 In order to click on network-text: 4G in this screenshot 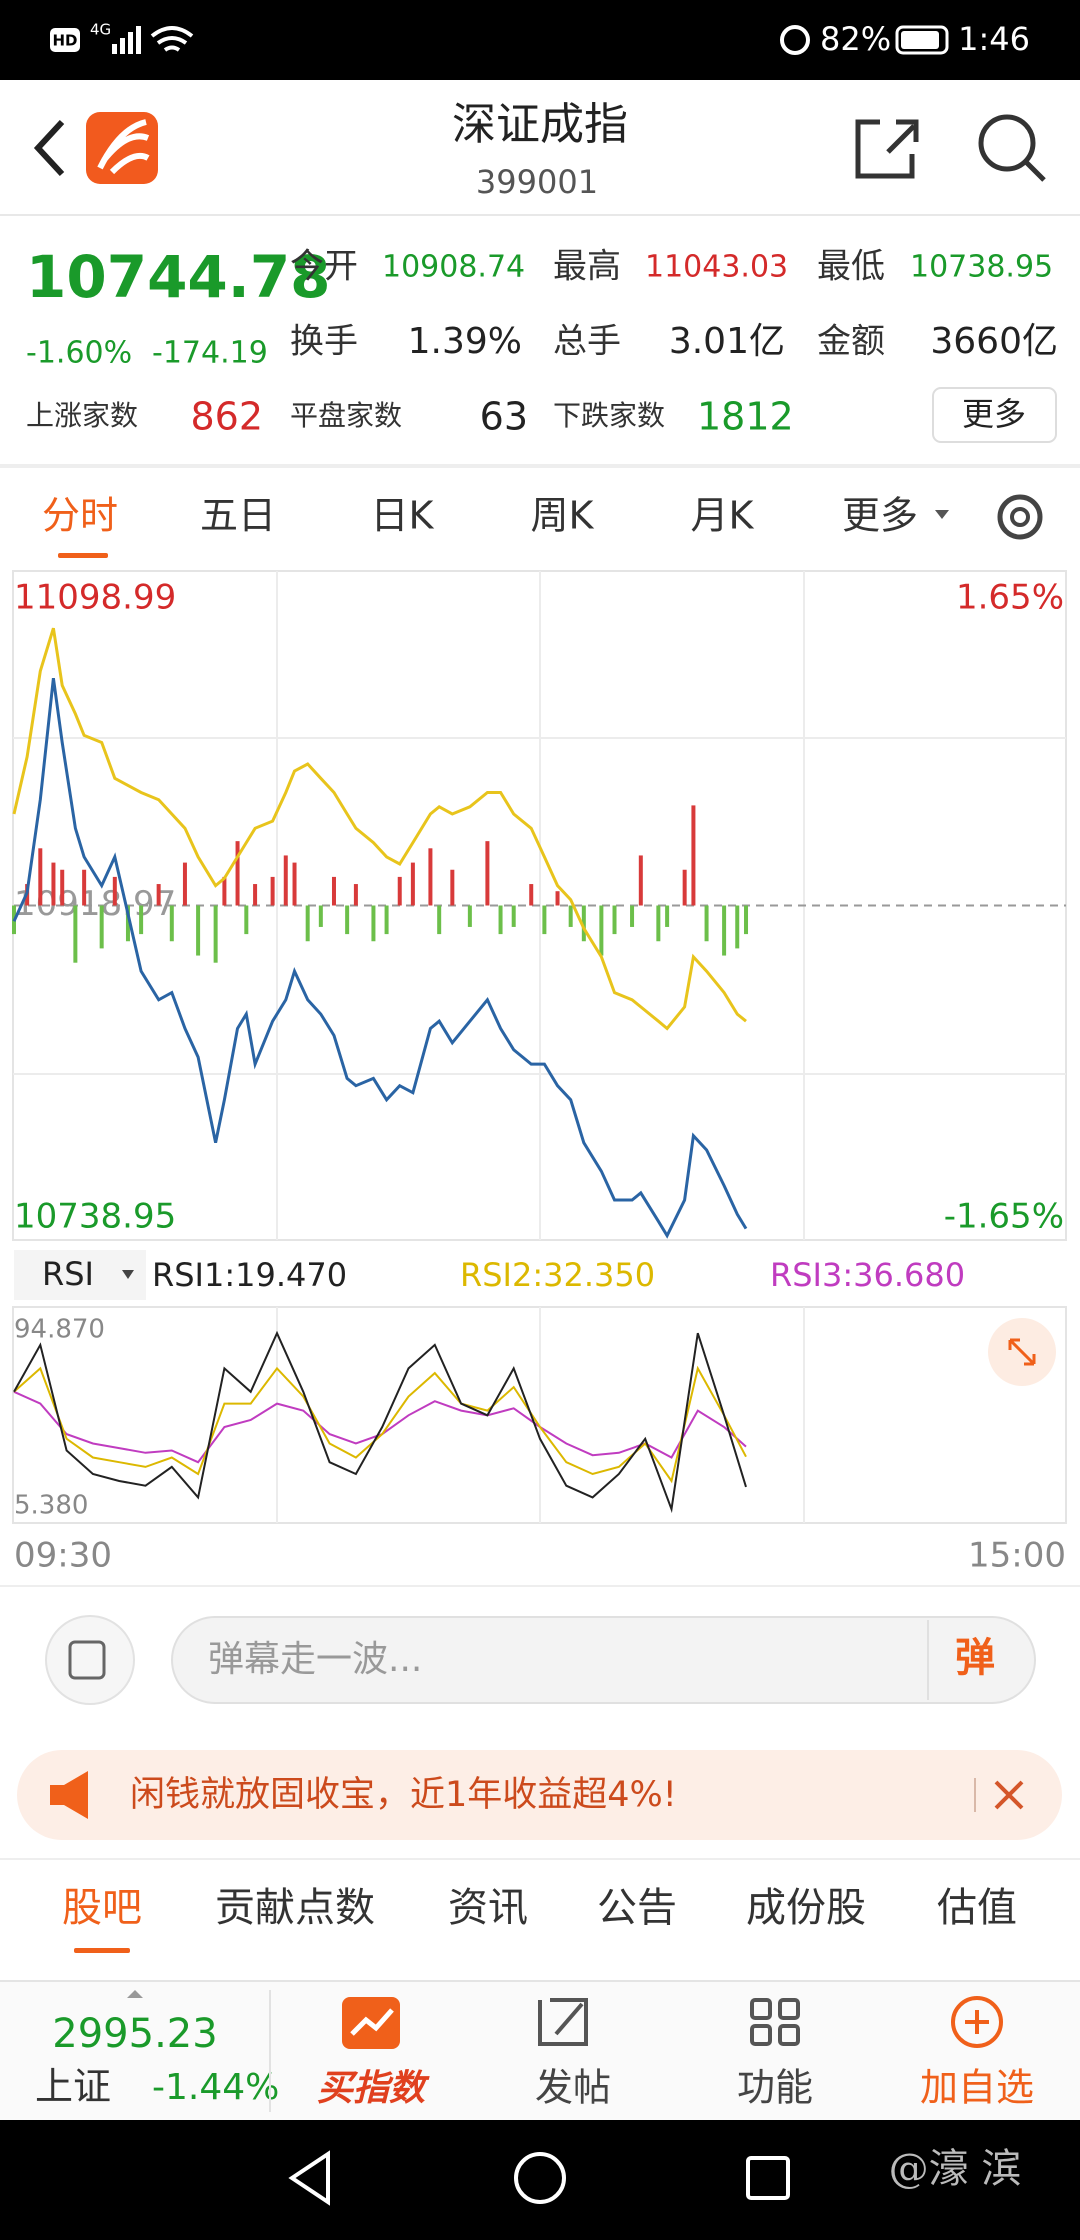, I will do `click(100, 30)`.